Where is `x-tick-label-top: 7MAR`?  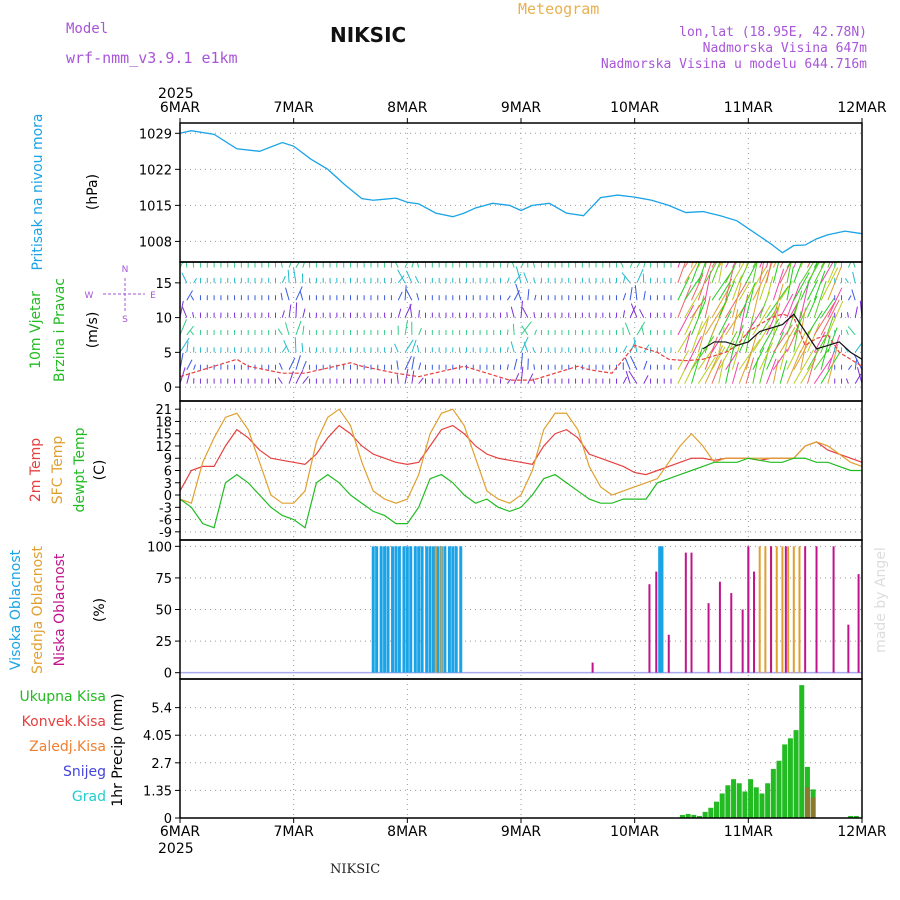 x-tick-label-top: 7MAR is located at coordinates (294, 108).